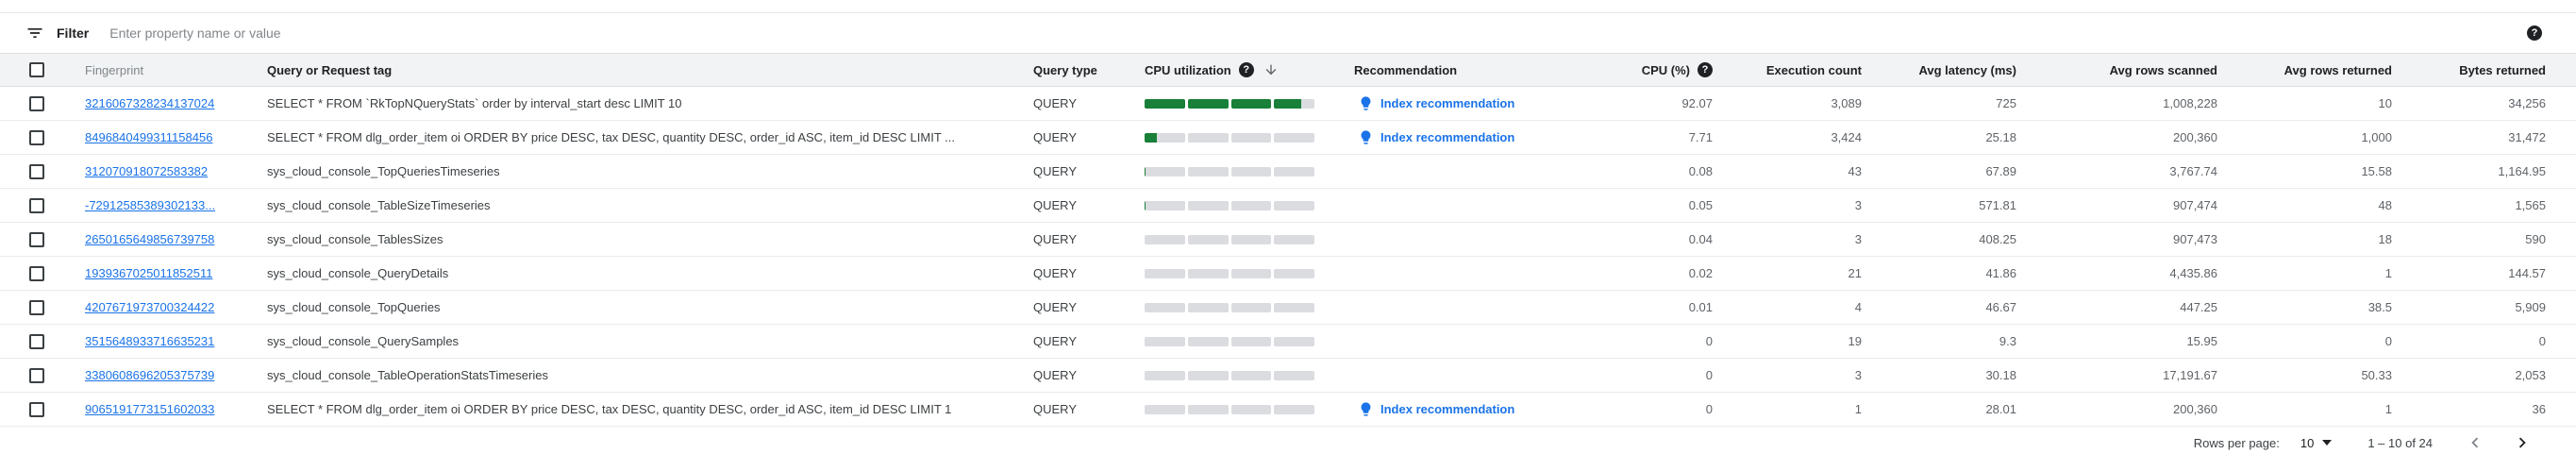  Describe the element at coordinates (1709, 409) in the screenshot. I see `cpu-pct-value: 0` at that location.